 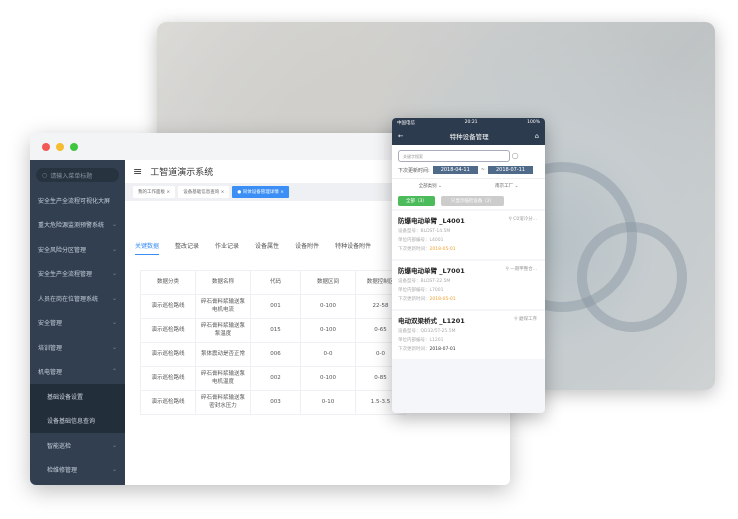 What do you see at coordinates (46, 146) in the screenshot?
I see `close-button` at bounding box center [46, 146].